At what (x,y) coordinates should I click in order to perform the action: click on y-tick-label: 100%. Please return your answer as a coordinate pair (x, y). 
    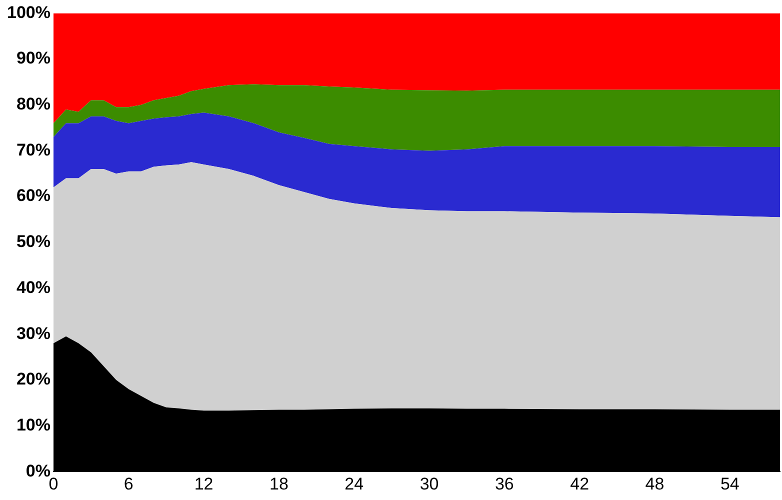
    Looking at the image, I should click on (28, 12).